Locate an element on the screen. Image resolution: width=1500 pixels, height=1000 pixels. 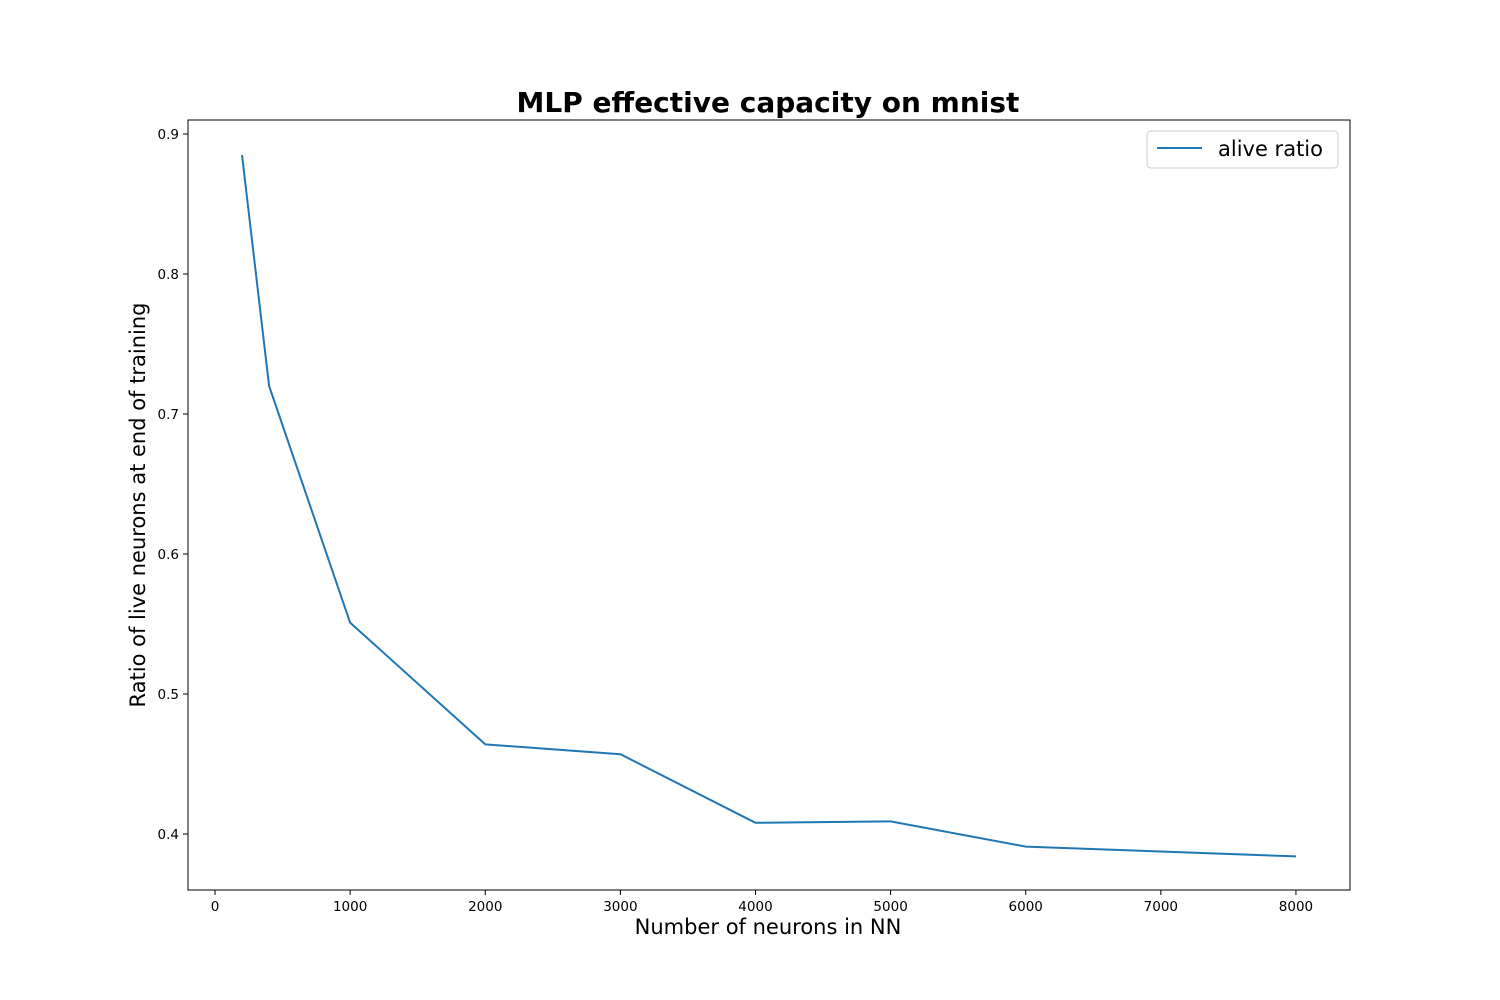
legend: alive ratio is located at coordinates (1242, 149).